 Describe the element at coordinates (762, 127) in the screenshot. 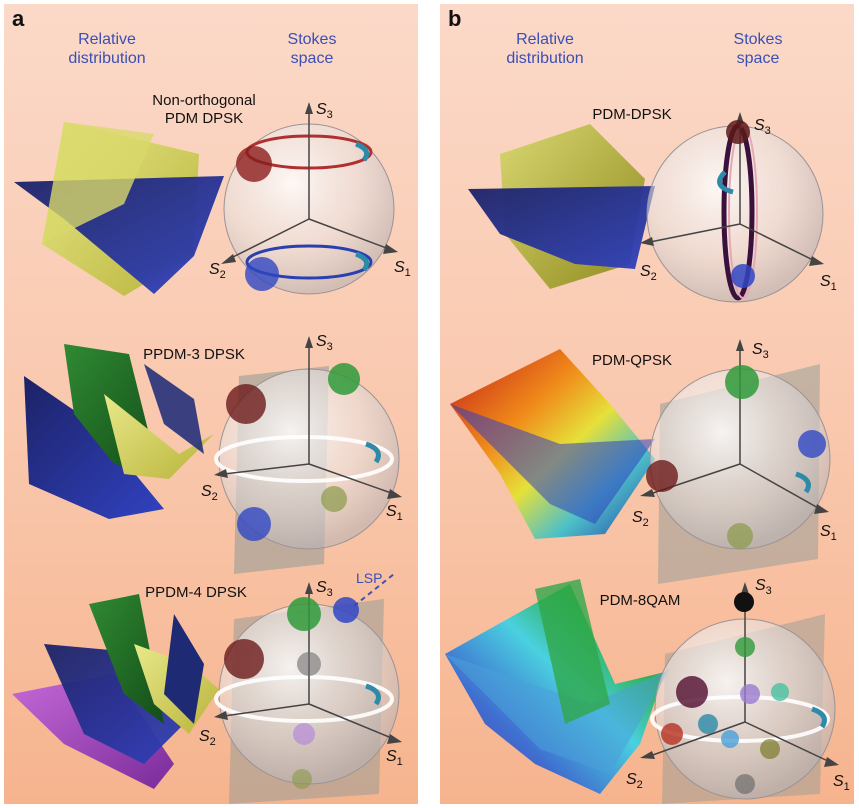

I see `axis-s3-label-4: S3` at that location.